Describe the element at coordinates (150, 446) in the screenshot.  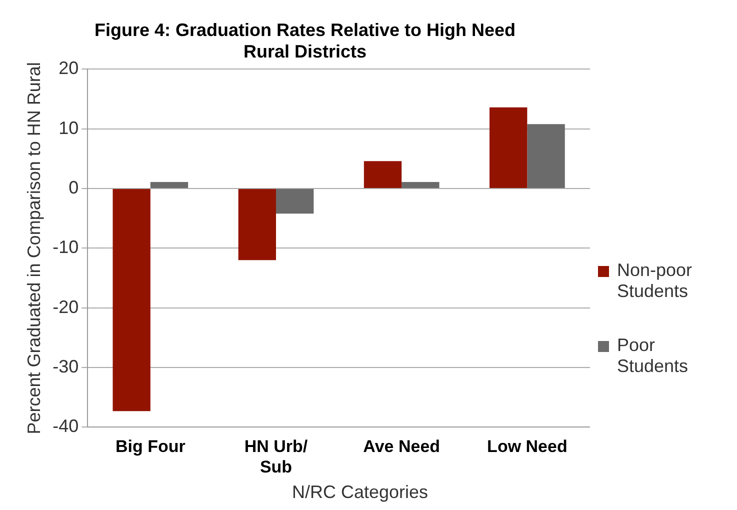
I see `x-tick-label: Big Four` at that location.